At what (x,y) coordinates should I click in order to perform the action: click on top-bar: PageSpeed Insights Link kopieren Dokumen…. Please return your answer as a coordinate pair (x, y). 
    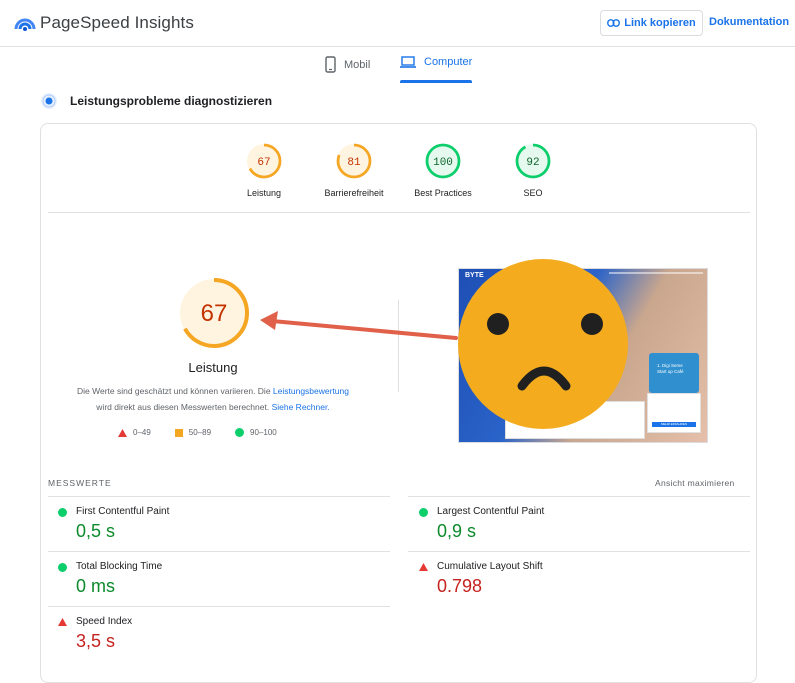
    Looking at the image, I should click on (397, 23).